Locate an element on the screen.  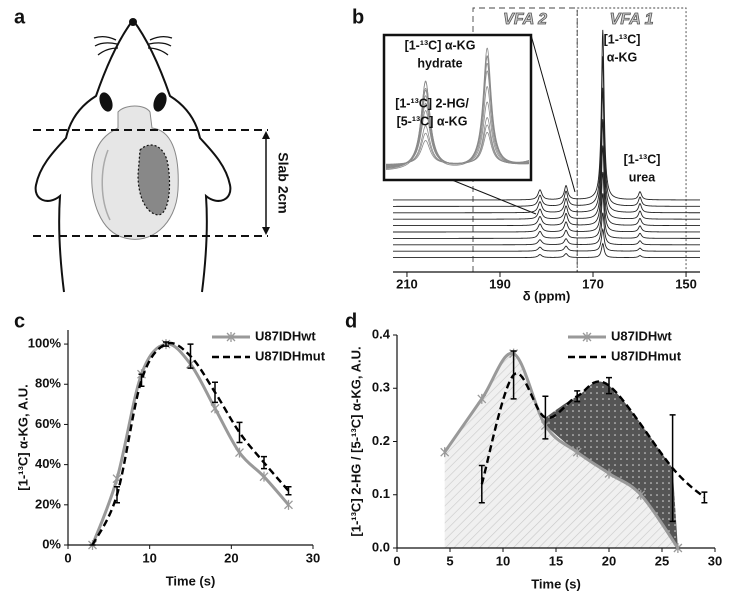
y-axis-label: [1-¹³C] α-KG, A.U. is located at coordinates (22, 437).